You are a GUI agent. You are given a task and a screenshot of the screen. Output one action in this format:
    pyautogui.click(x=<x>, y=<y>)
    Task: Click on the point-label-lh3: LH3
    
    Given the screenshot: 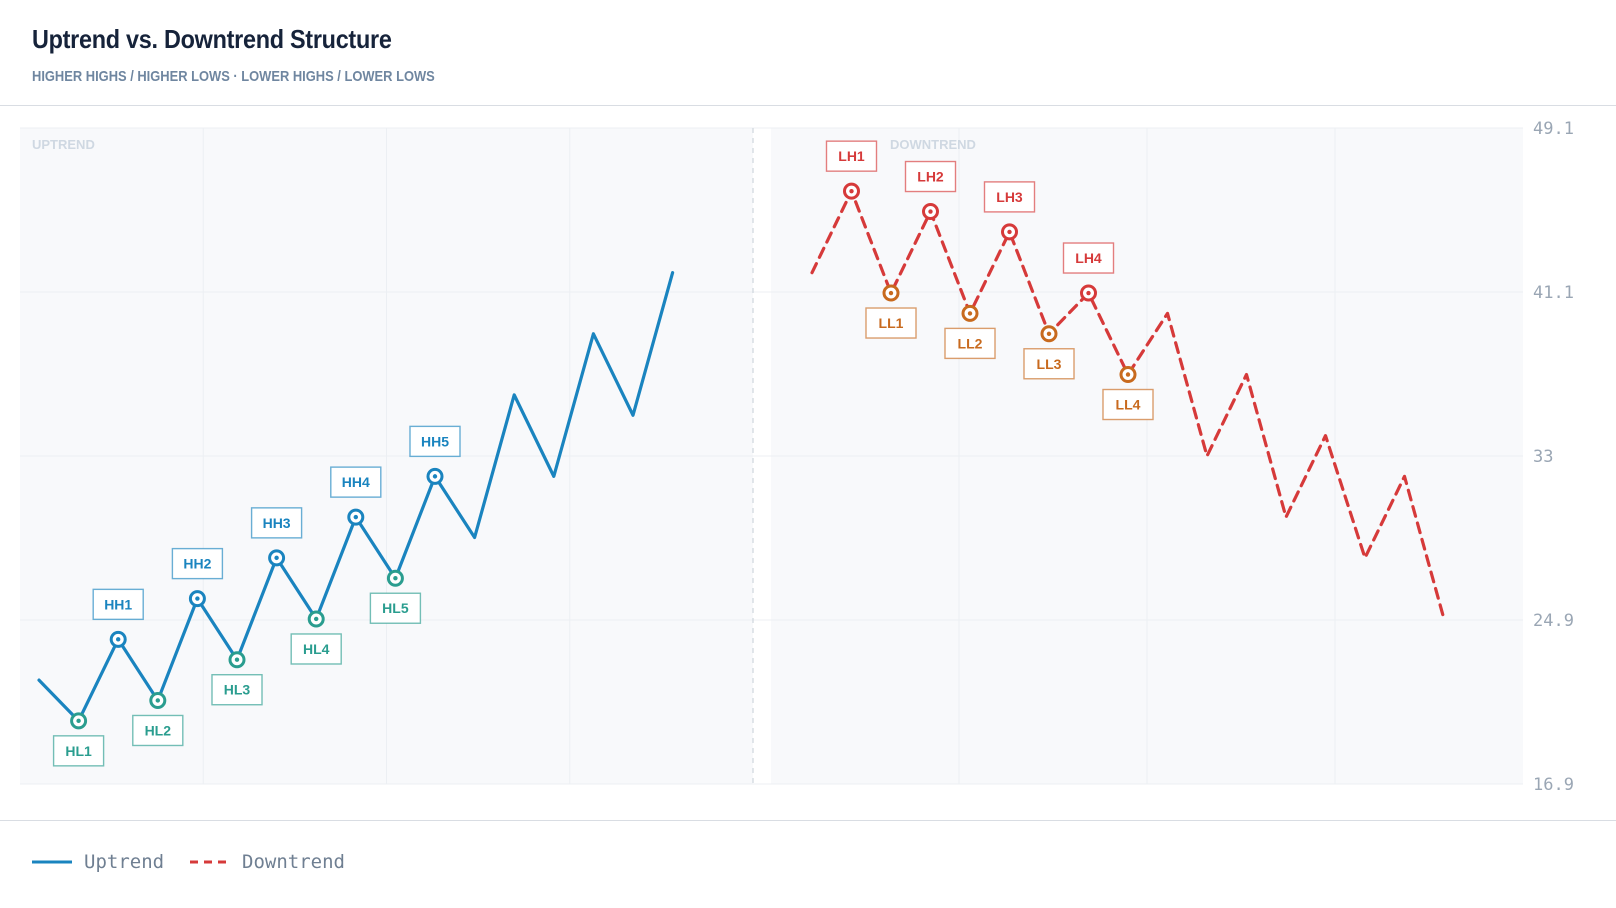 What is the action you would take?
    pyautogui.click(x=1009, y=197)
    